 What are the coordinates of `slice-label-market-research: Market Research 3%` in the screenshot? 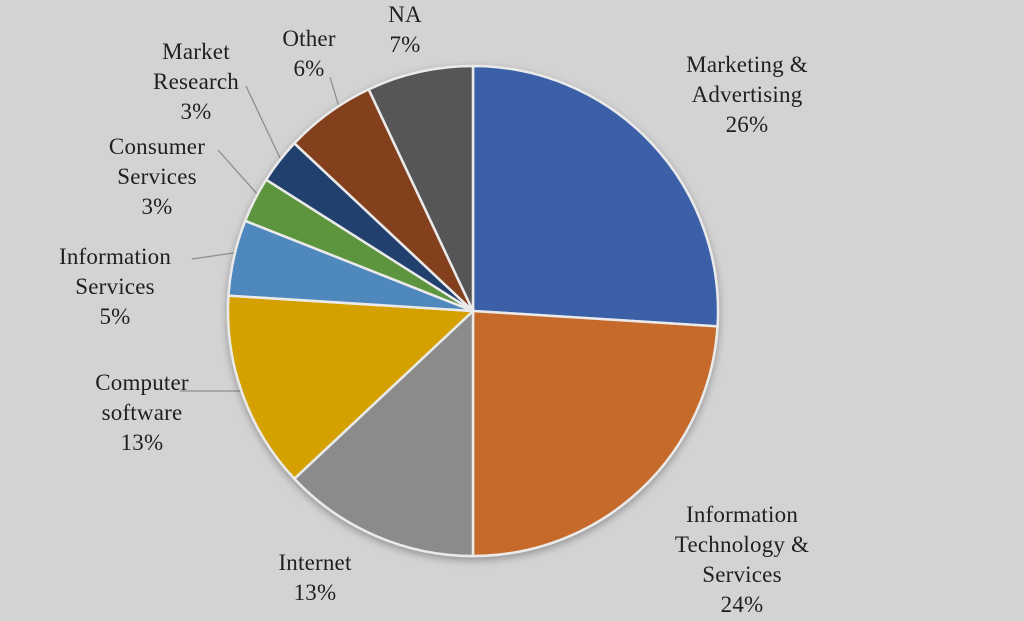 It's located at (196, 81).